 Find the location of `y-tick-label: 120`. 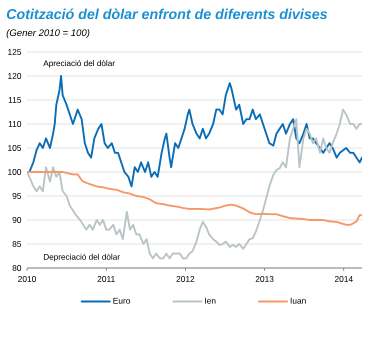

y-tick-label: 120 is located at coordinates (15, 76).